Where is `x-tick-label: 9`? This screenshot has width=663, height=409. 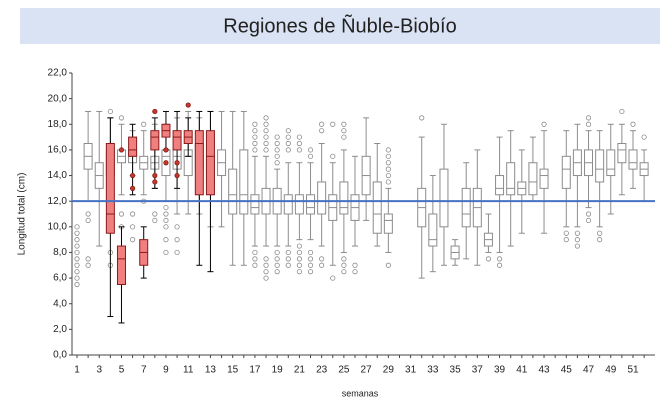
x-tick-label: 9 is located at coordinates (166, 370).